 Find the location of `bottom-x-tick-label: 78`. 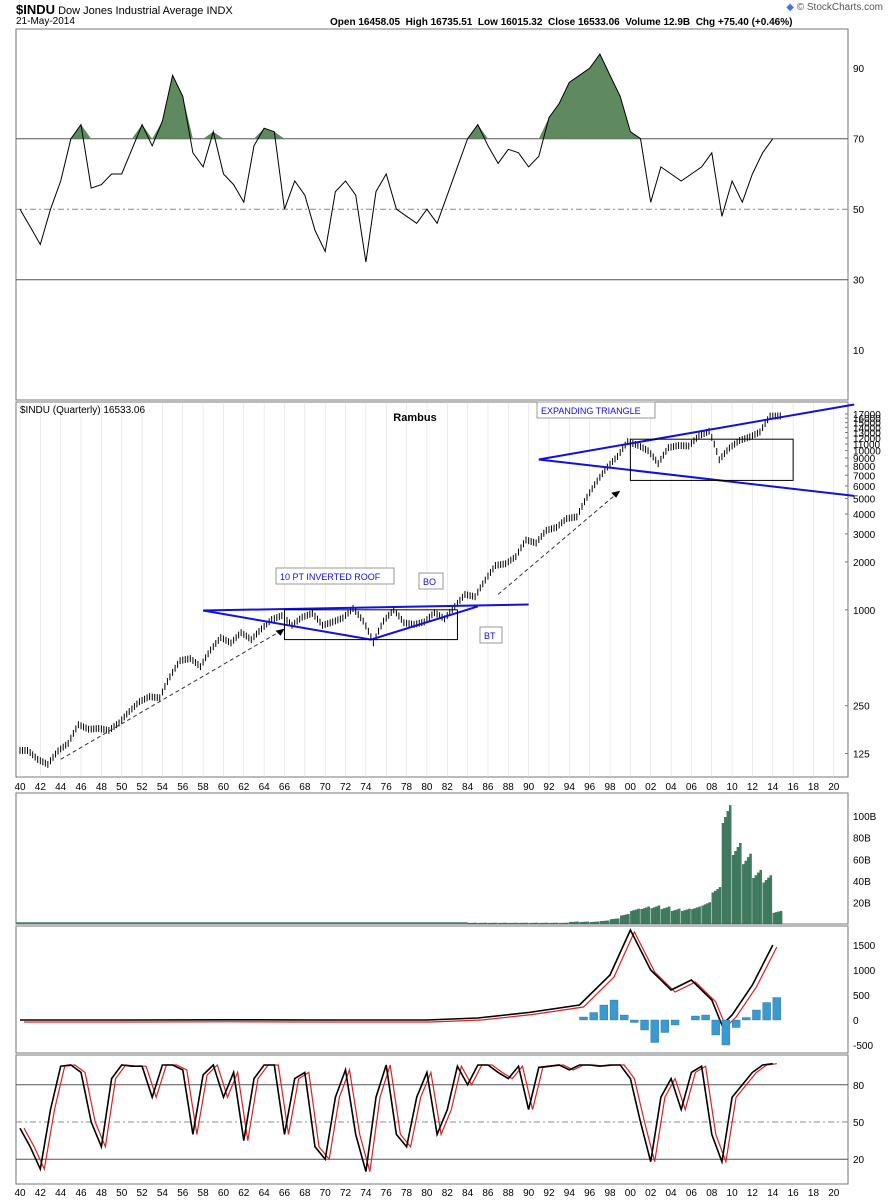

bottom-x-tick-label: 78 is located at coordinates (407, 1193).